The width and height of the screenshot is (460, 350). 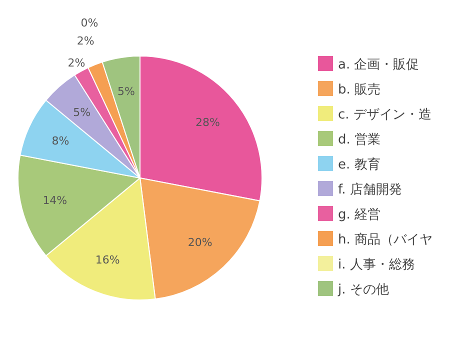 What do you see at coordinates (89, 23) in the screenshot?
I see `text: 0%` at bounding box center [89, 23].